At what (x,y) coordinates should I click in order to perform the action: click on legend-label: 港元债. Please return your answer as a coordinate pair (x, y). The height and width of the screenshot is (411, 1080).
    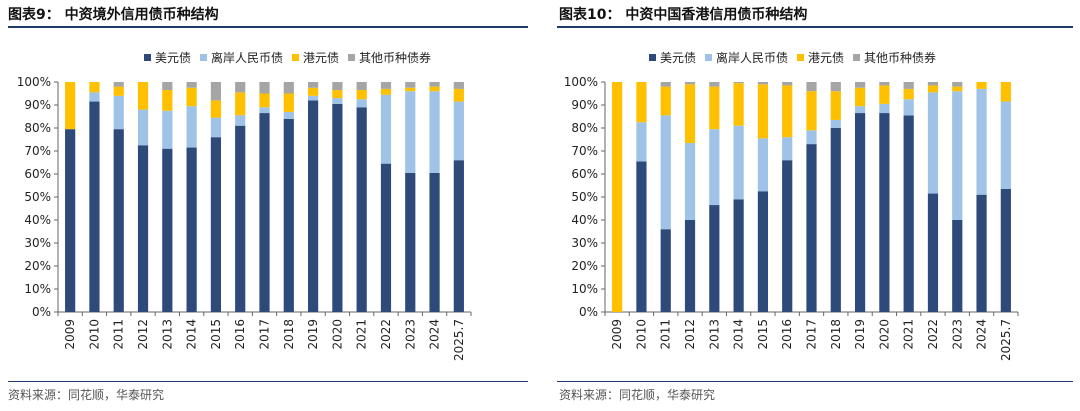
    Looking at the image, I should click on (826, 58).